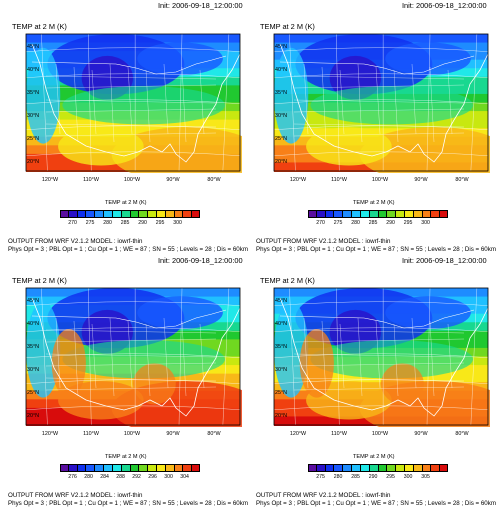  What do you see at coordinates (104, 477) in the screenshot?
I see `colorbar-tick-label: 284` at bounding box center [104, 477].